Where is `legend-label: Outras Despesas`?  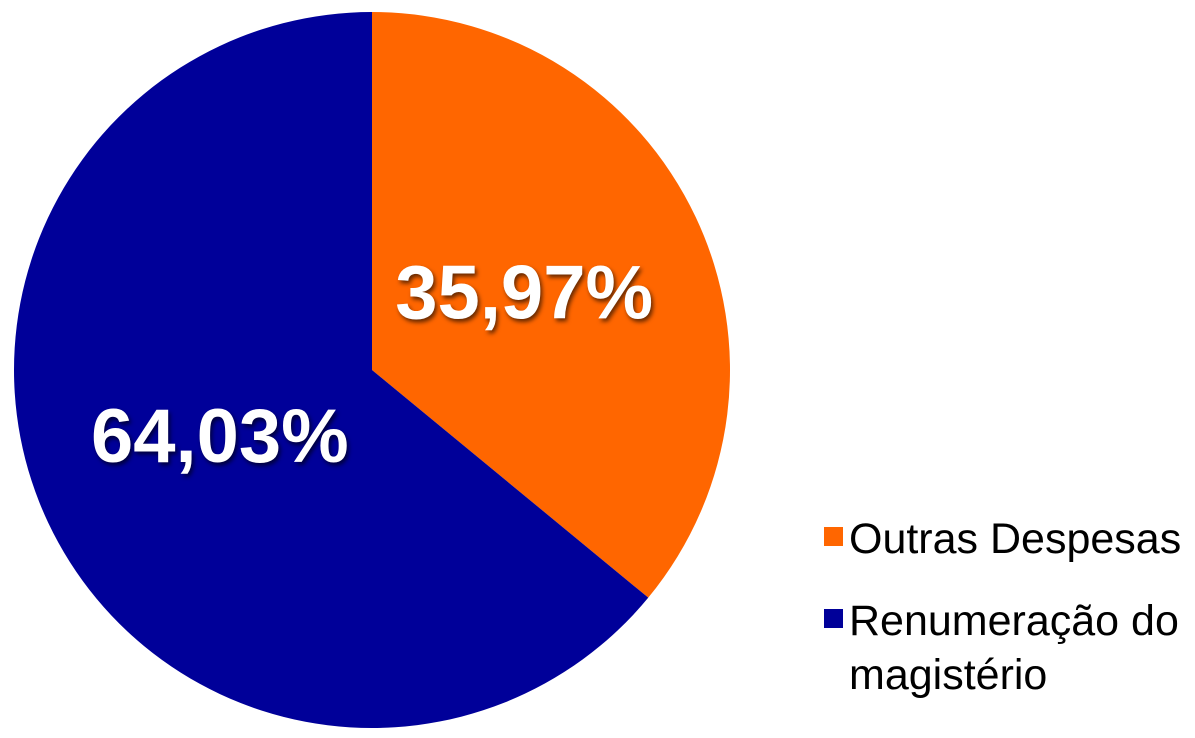 legend-label: Outras Despesas is located at coordinates (1015, 539).